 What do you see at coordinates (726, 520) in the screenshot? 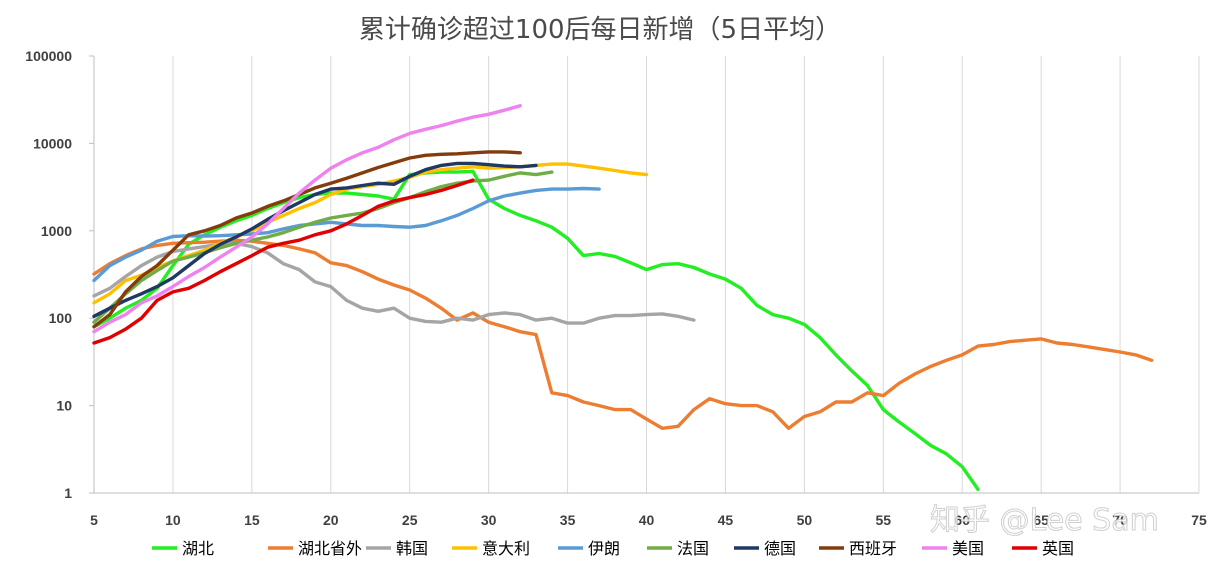
I see `x-tick-label: 45` at bounding box center [726, 520].